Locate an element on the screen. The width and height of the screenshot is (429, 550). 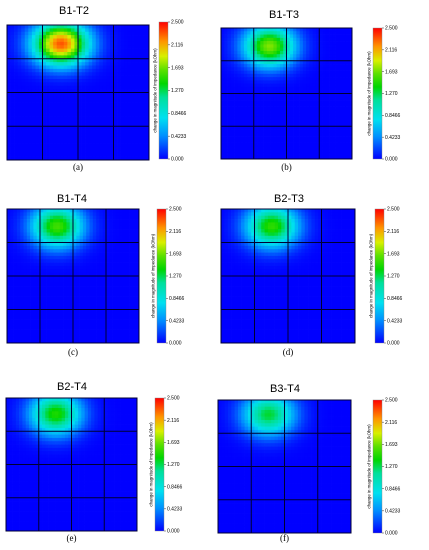
colorbar-label: change in magnitude of impedance (kOhm) is located at coordinates (153, 275).